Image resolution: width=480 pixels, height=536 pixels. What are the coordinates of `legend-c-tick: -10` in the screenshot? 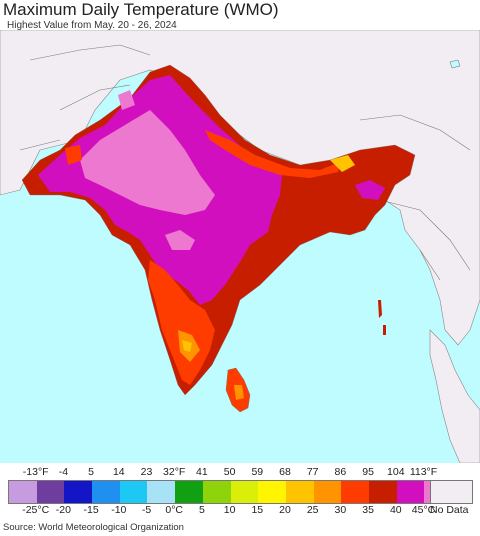 It's located at (119, 510).